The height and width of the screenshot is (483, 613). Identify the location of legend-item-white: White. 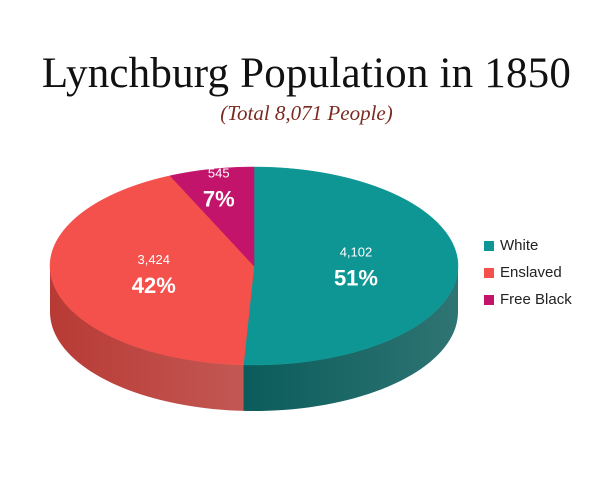
(528, 245).